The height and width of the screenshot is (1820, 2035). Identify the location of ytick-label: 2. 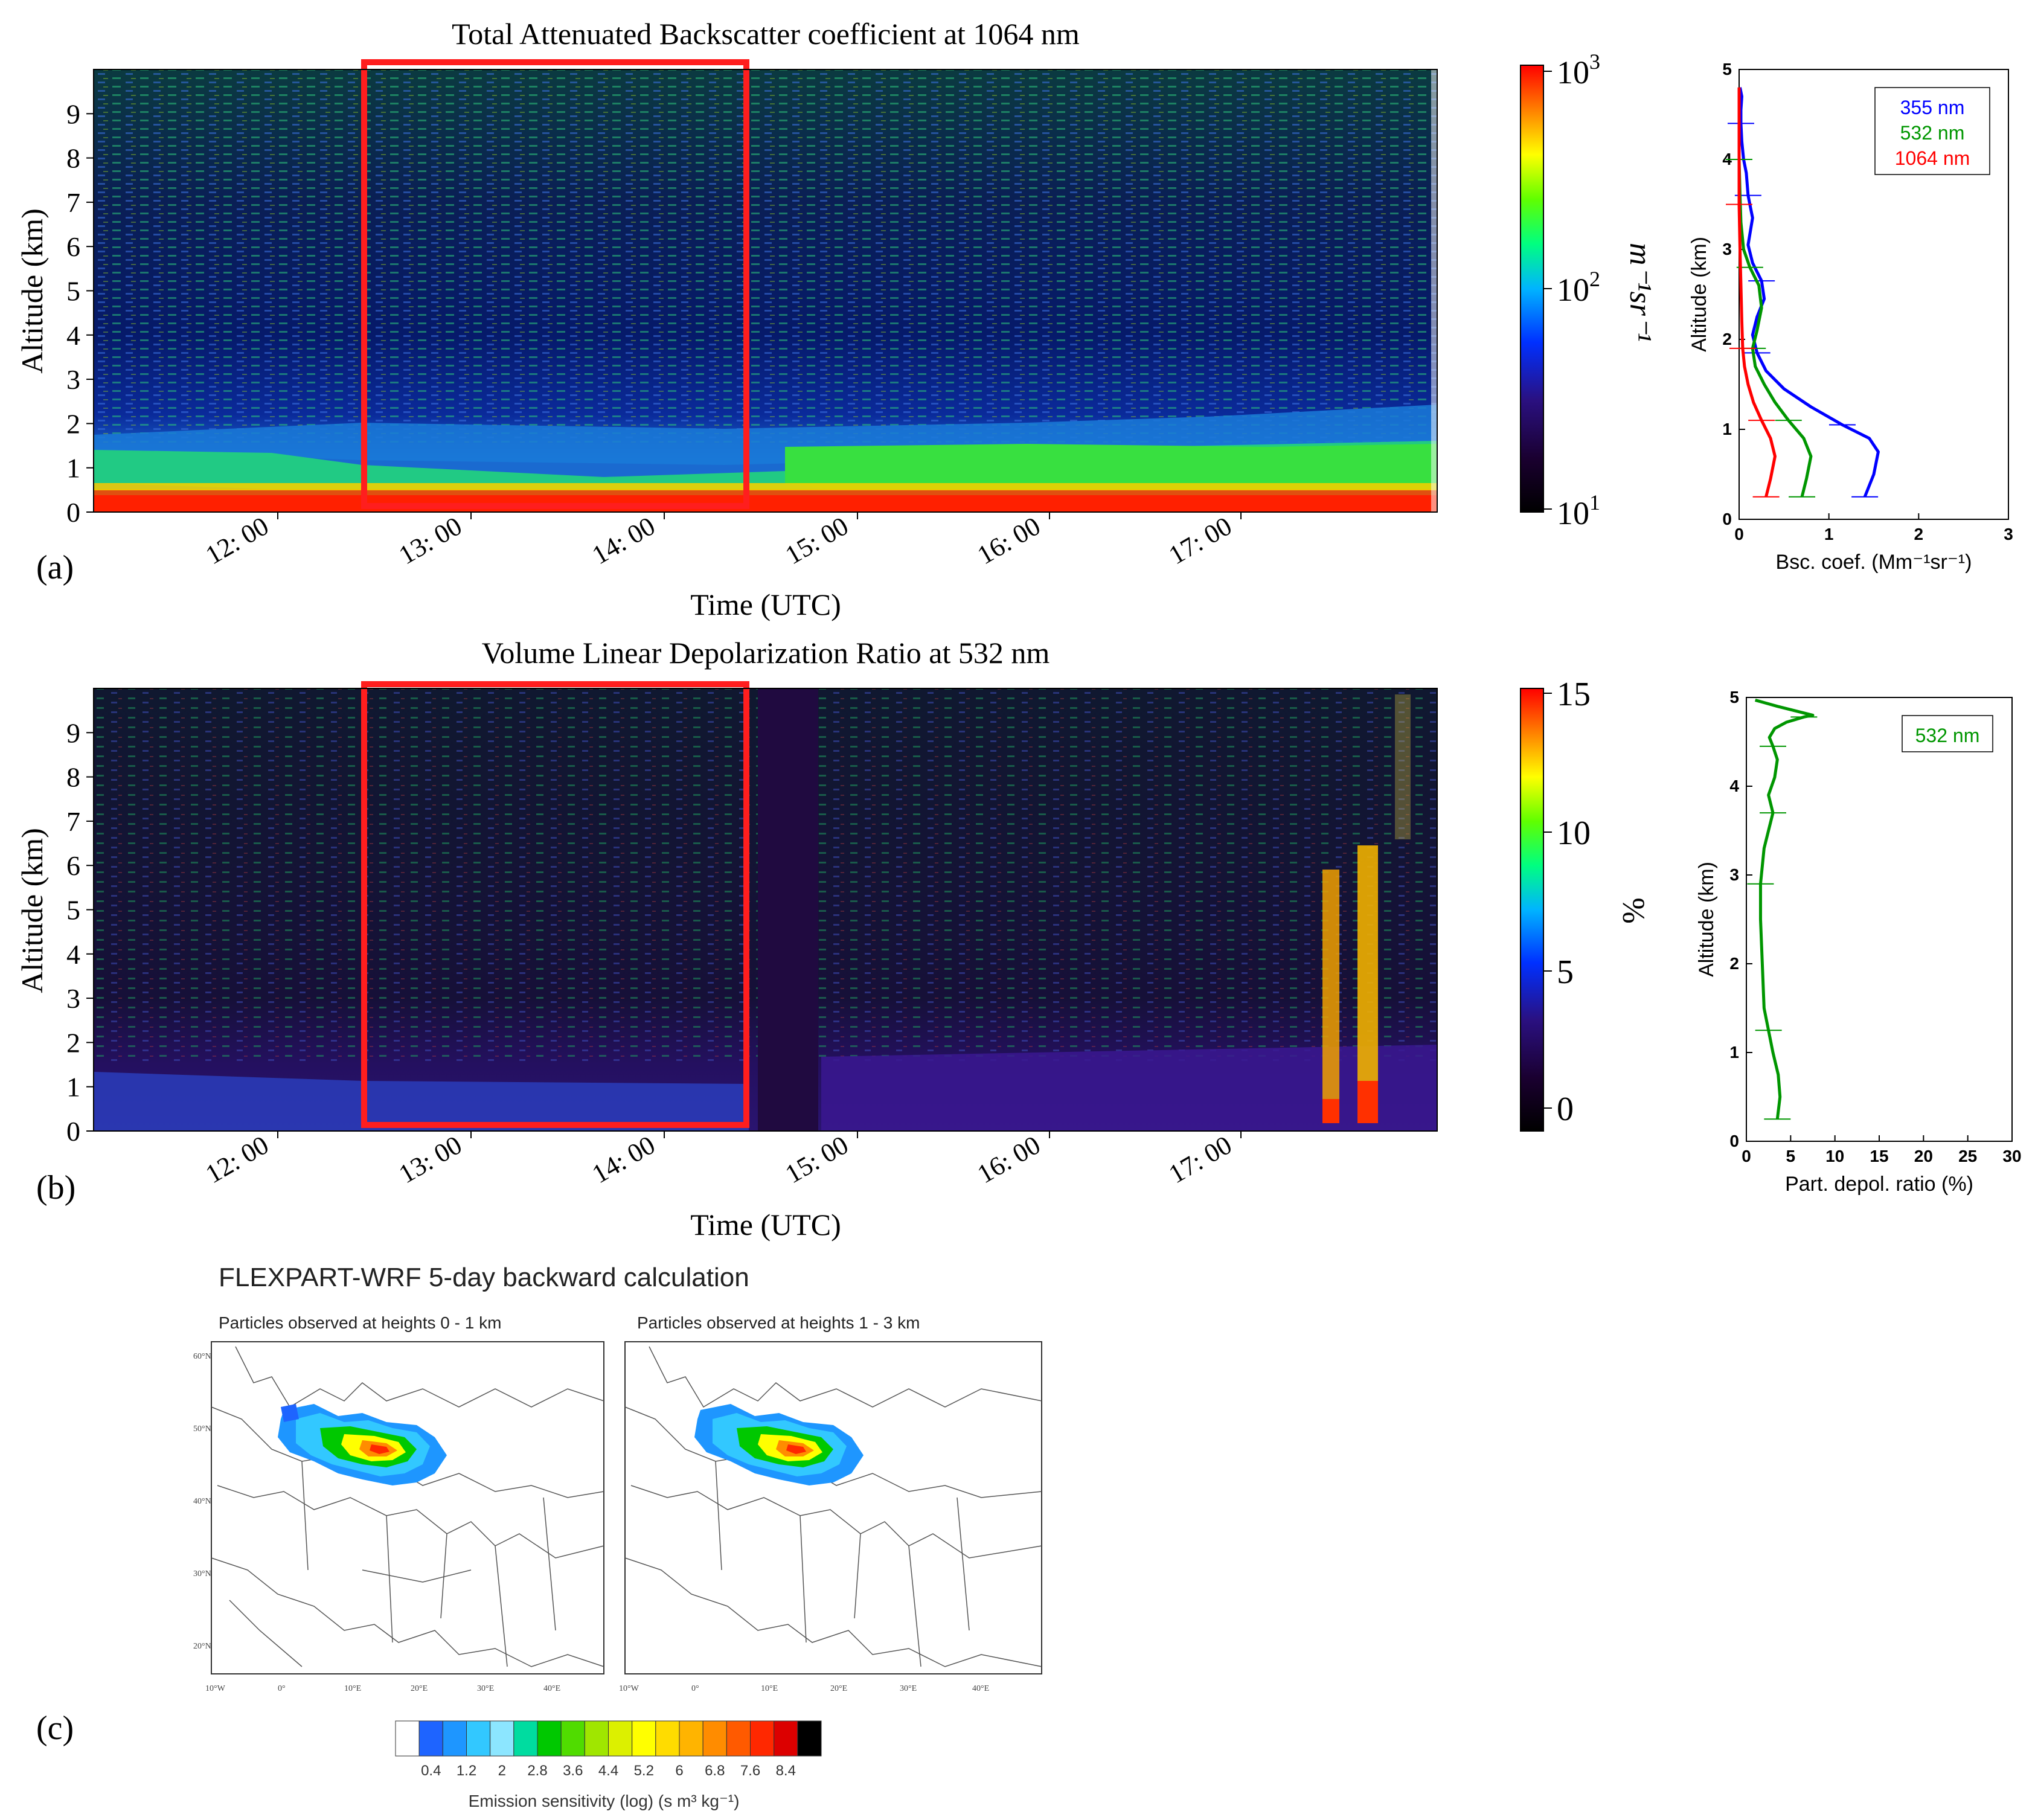
(1727, 339).